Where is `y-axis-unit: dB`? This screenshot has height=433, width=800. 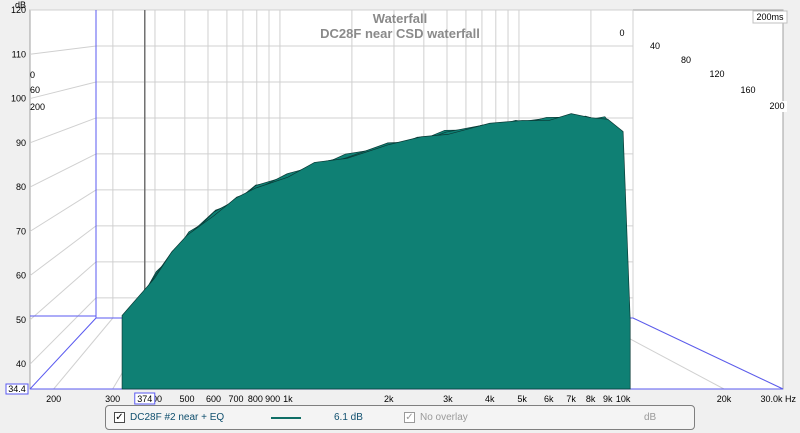
y-axis-unit: dB is located at coordinates (20, 5).